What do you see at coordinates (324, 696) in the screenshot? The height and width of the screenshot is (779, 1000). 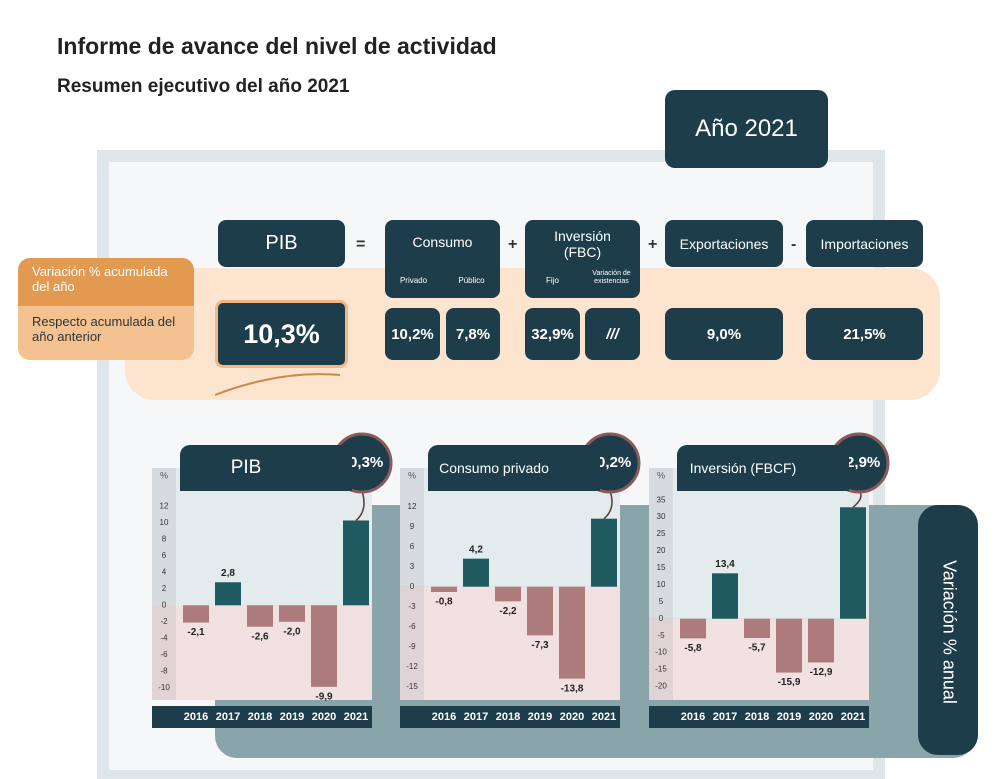 I see `value-label: -9,9` at bounding box center [324, 696].